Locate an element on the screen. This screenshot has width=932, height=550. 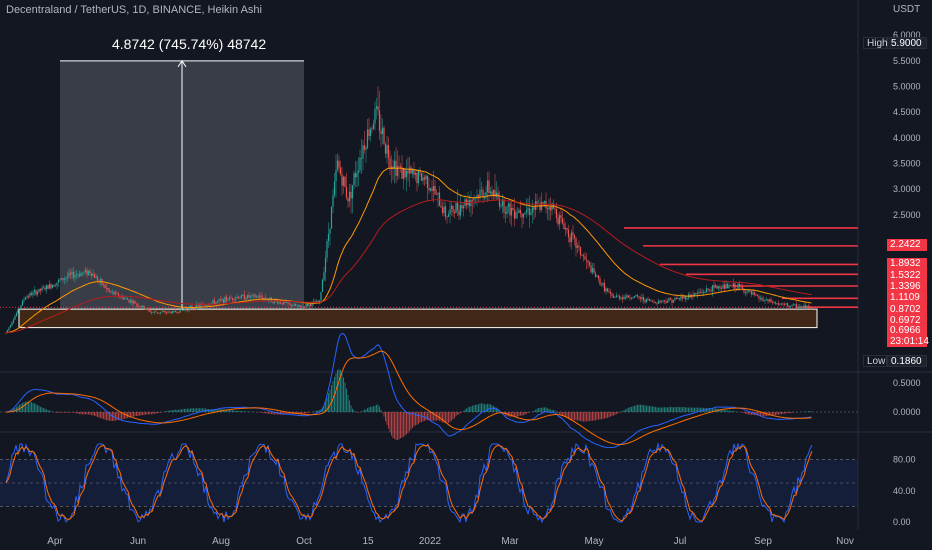
price-tick-label: 4.5000 is located at coordinates (907, 112).